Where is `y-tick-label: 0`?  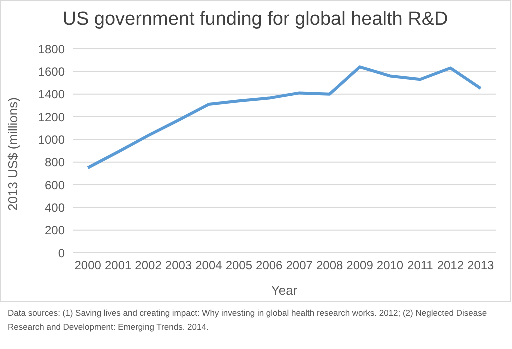
y-tick-label: 0 is located at coordinates (62, 253).